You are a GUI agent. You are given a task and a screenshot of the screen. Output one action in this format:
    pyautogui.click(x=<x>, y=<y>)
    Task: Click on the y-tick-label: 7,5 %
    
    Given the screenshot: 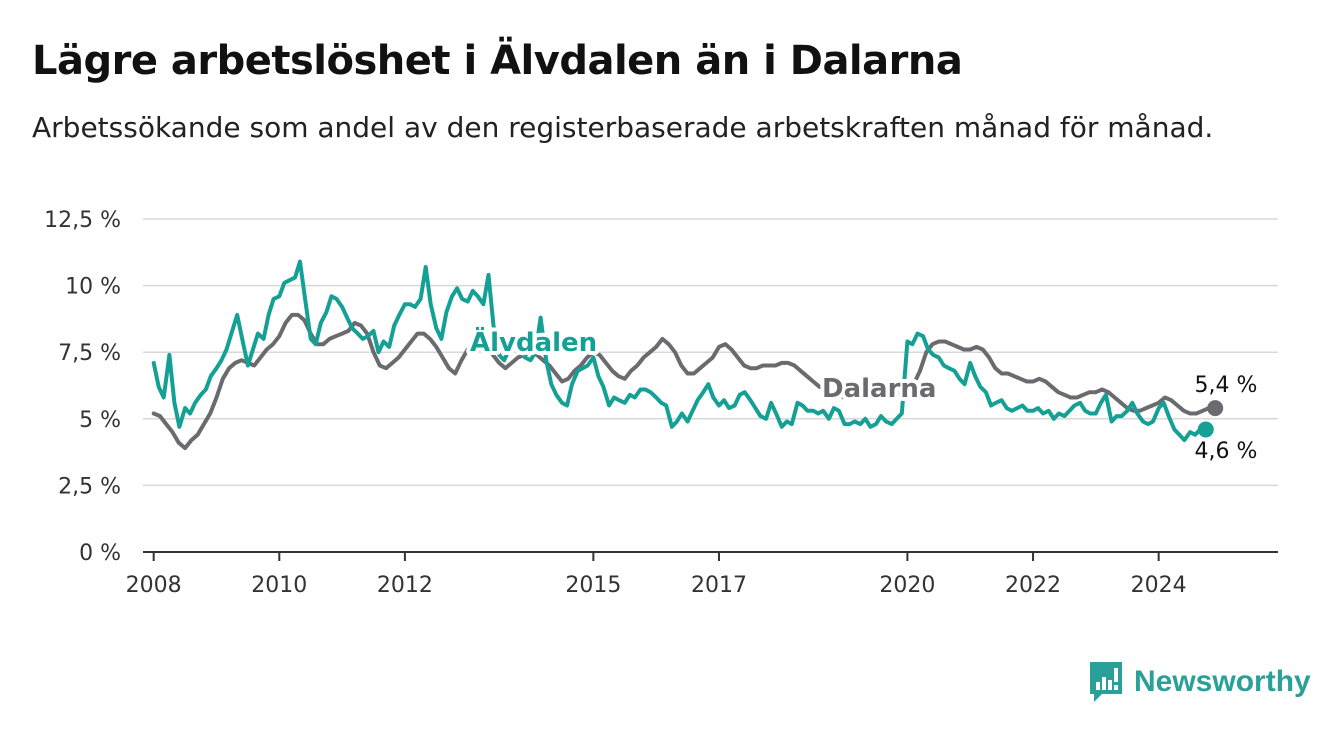 What is the action you would take?
    pyautogui.click(x=89, y=353)
    